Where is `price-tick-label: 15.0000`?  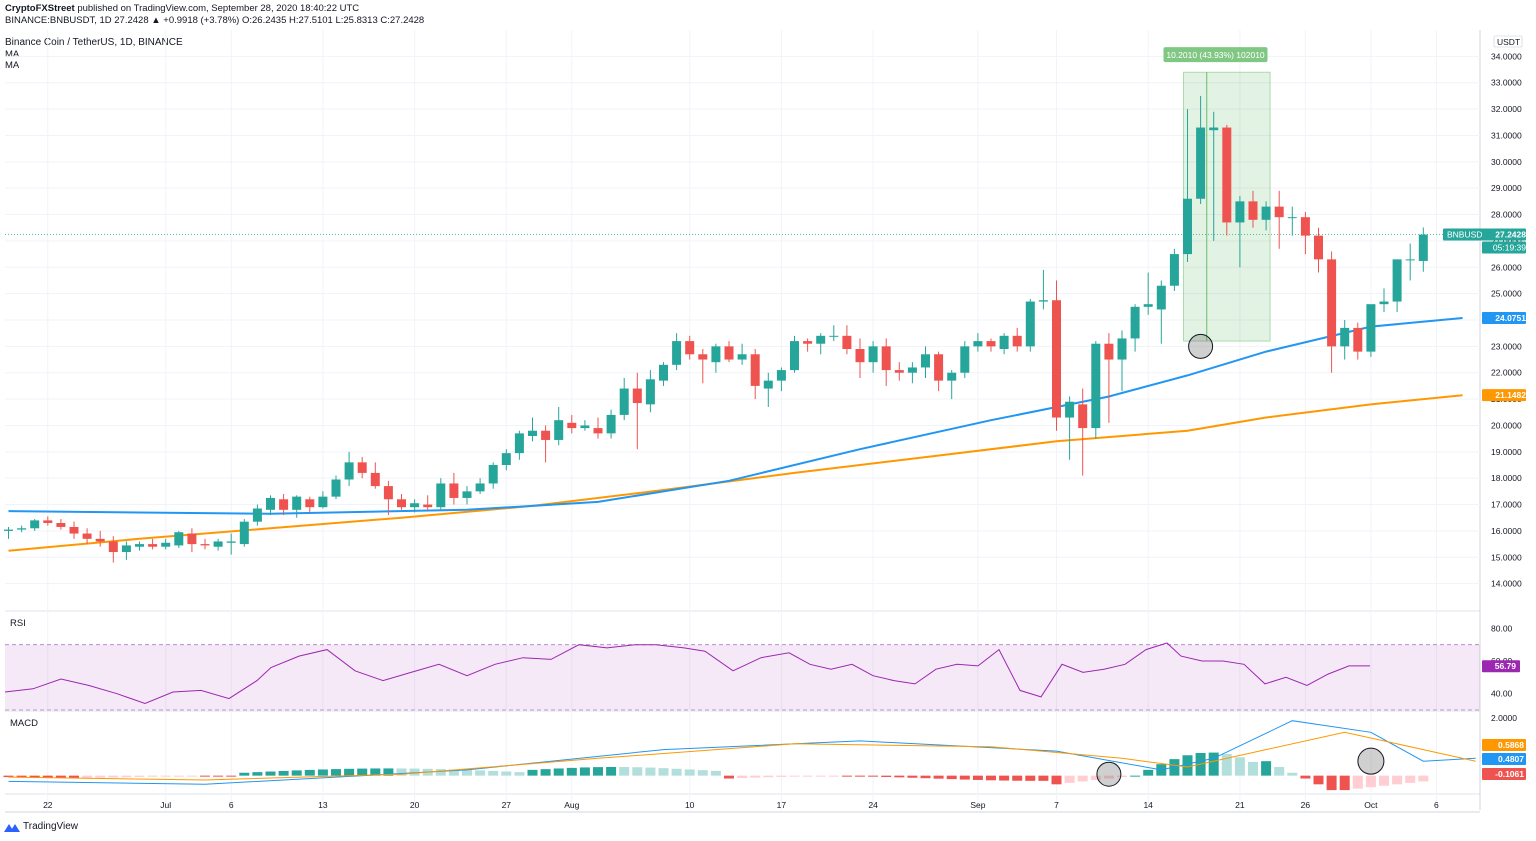
price-tick-label: 15.0000 is located at coordinates (1506, 557).